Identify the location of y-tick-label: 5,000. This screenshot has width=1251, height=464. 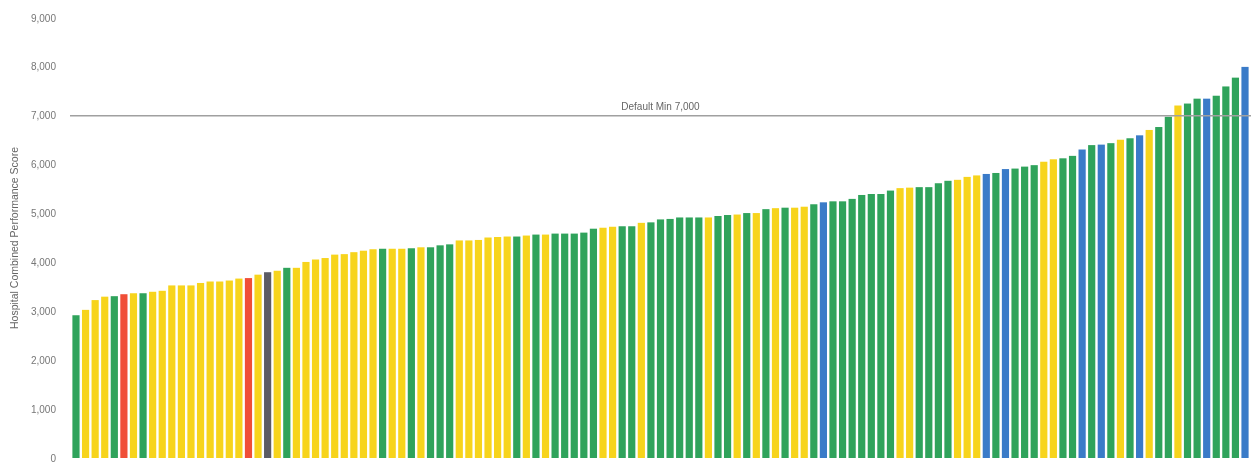
(43, 214).